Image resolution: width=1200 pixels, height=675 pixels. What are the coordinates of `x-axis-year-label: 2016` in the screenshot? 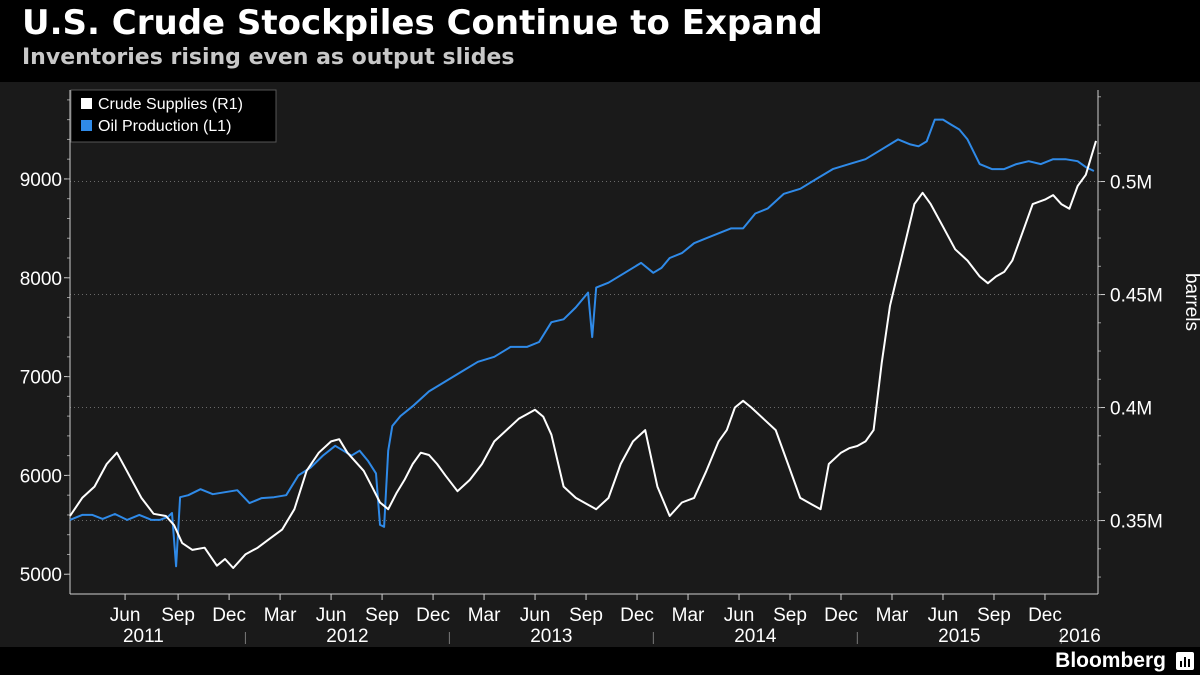 It's located at (1080, 636).